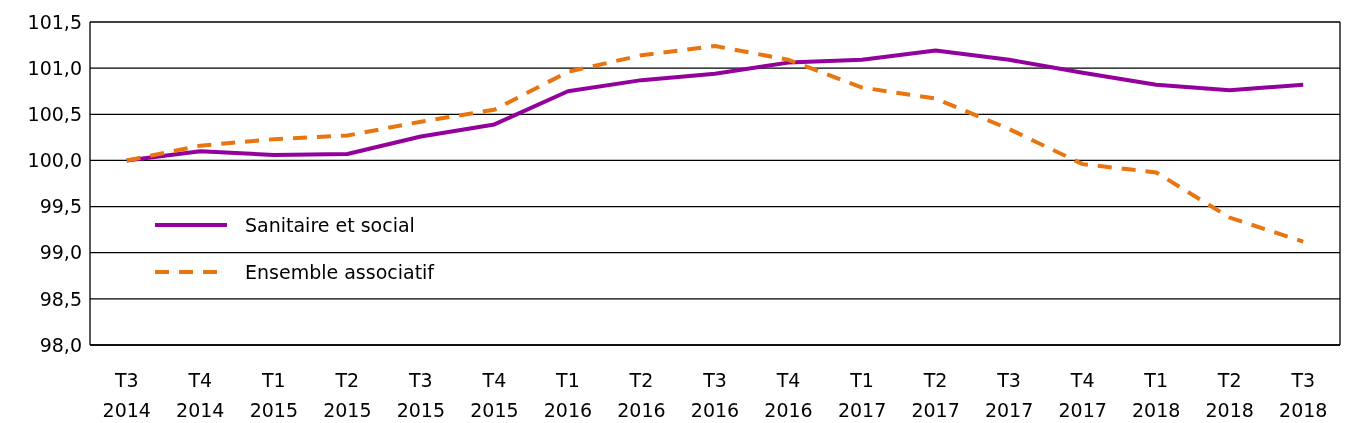 The image size is (1348, 423). I want to click on legend-label: Ensemble associatif, so click(340, 271).